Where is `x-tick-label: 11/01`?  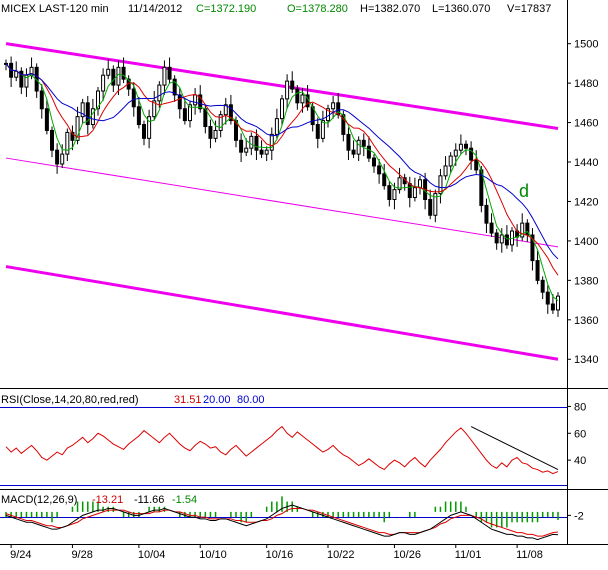
x-tick-label: 11/01 is located at coordinates (468, 555).